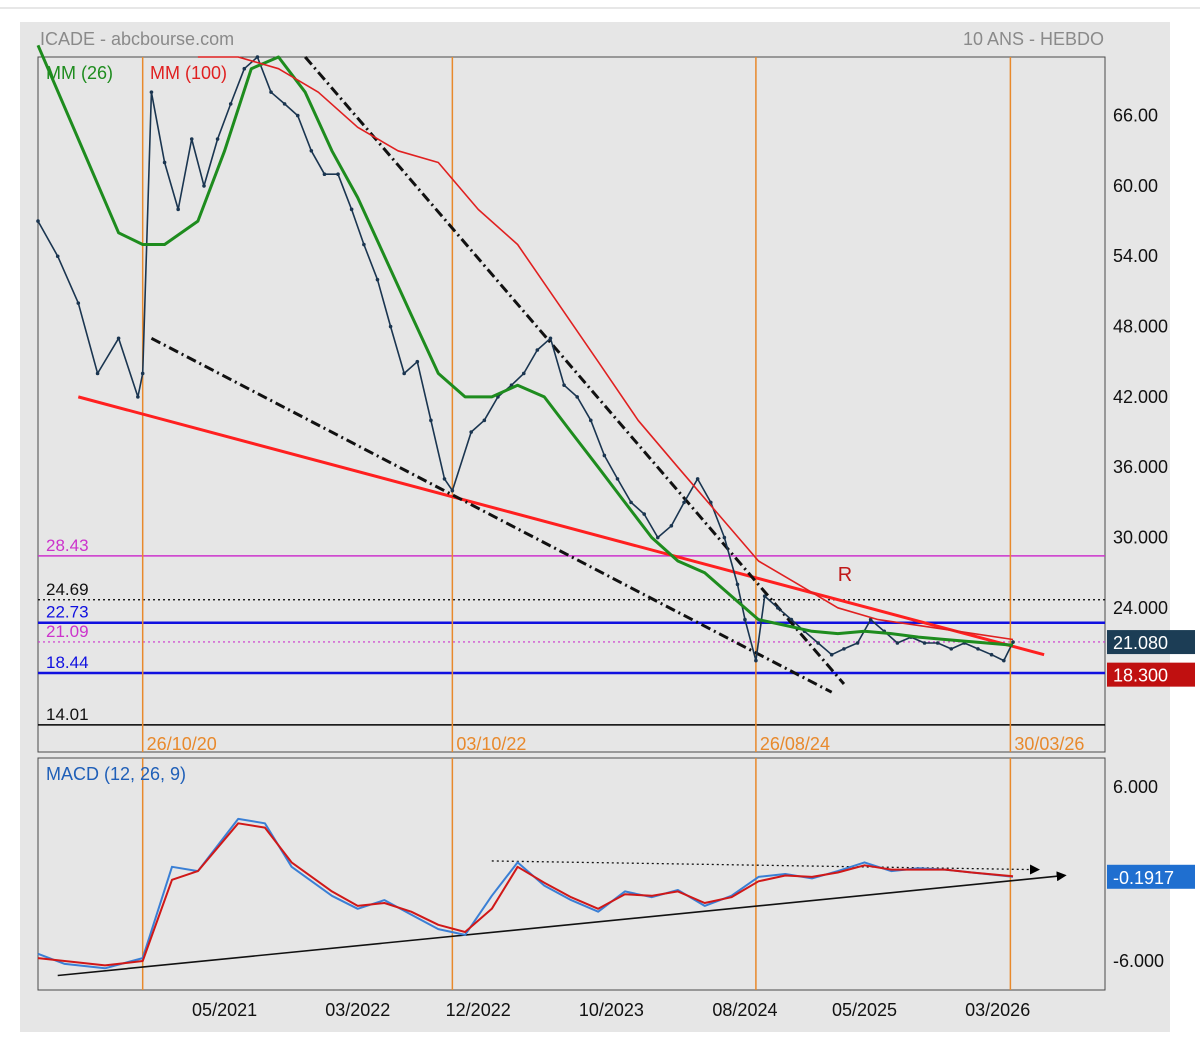 This screenshot has height=1038, width=1200. I want to click on x-tick: 03/2026, so click(997, 1010).